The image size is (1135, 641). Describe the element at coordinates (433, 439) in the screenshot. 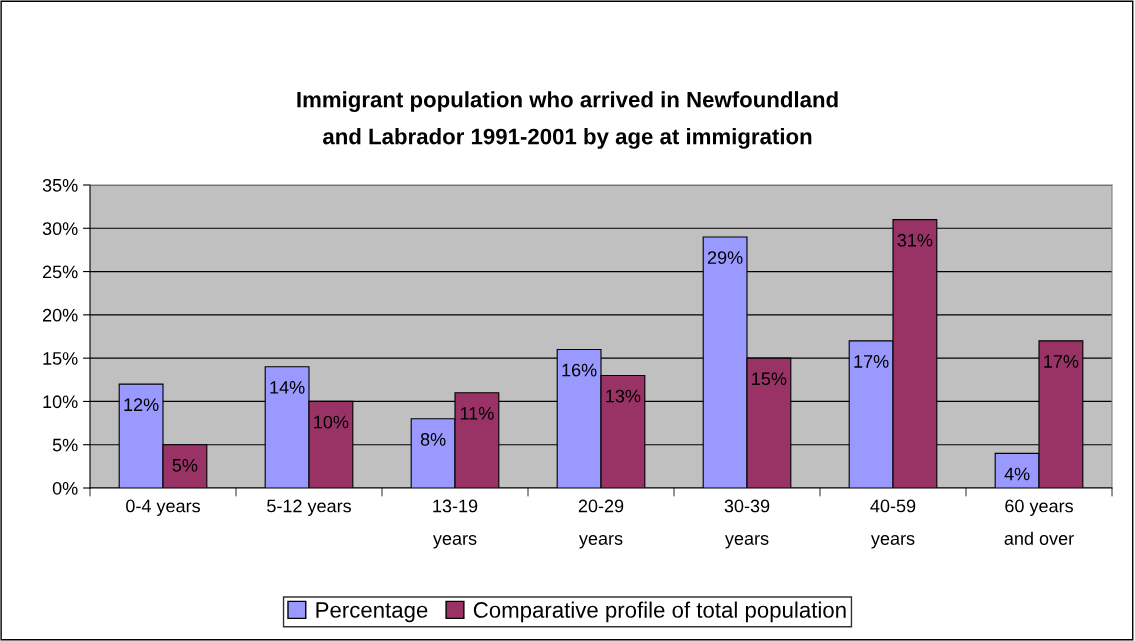

I see `data-label: 8%` at that location.